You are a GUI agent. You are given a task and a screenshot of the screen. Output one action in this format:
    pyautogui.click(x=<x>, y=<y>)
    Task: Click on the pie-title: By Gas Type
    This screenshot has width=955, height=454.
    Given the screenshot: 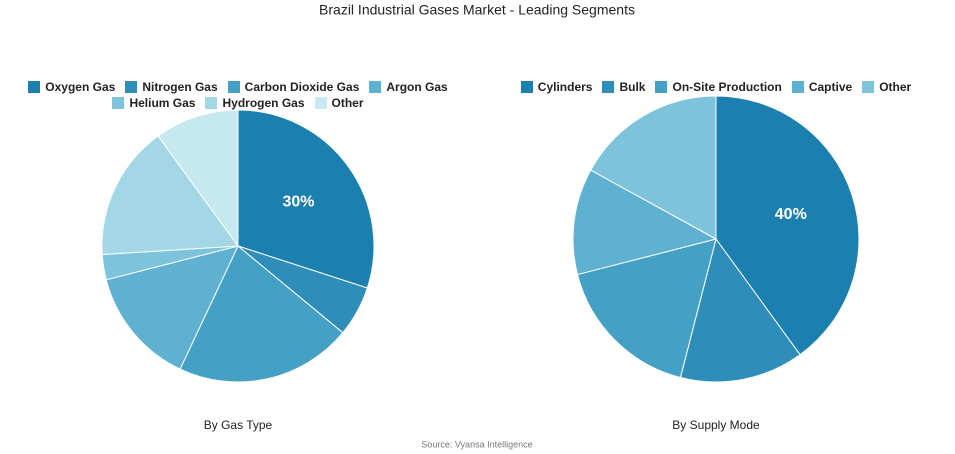 What is the action you would take?
    pyautogui.click(x=238, y=425)
    